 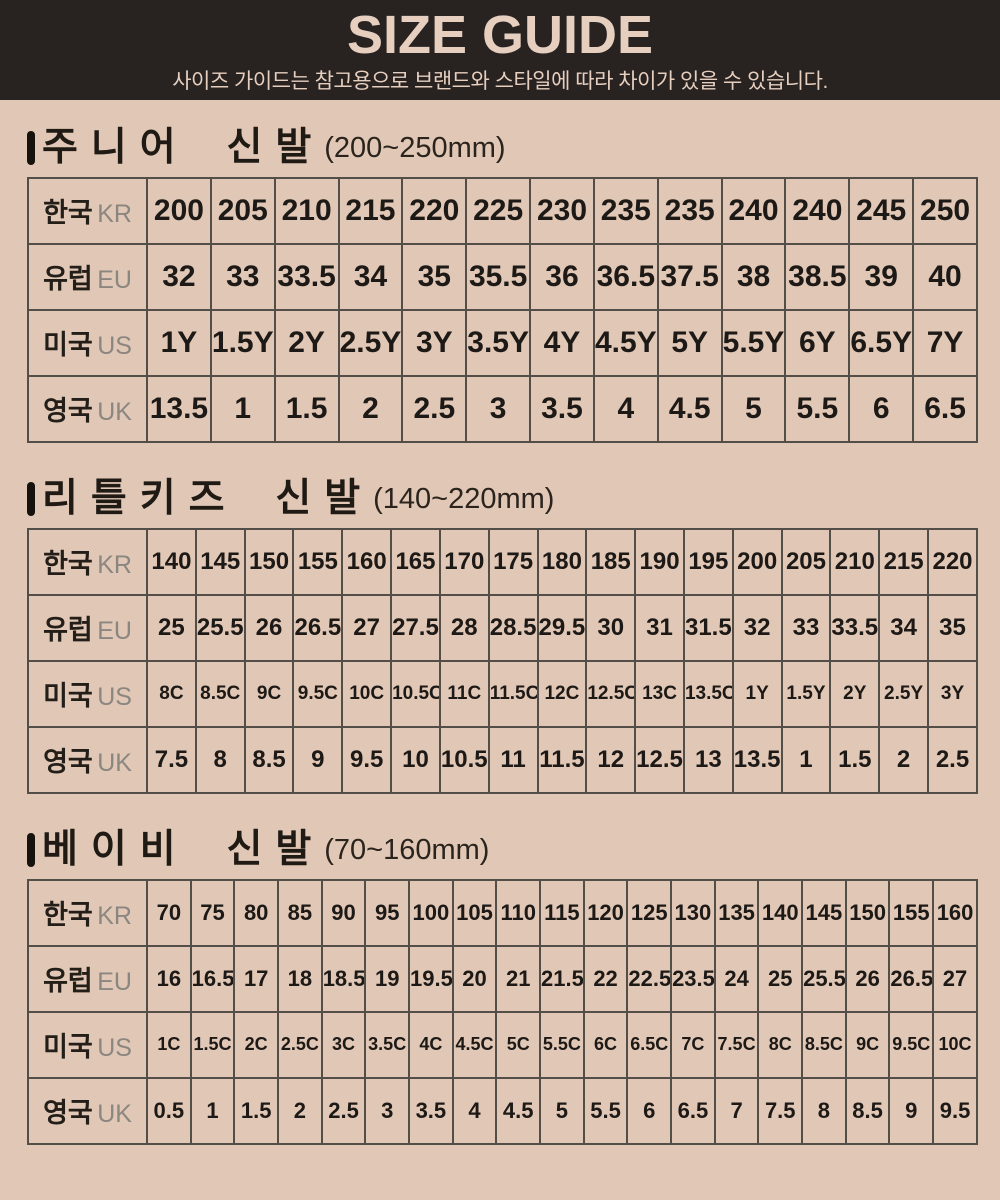 What do you see at coordinates (625, 408) in the screenshot?
I see `size-cell: 4` at bounding box center [625, 408].